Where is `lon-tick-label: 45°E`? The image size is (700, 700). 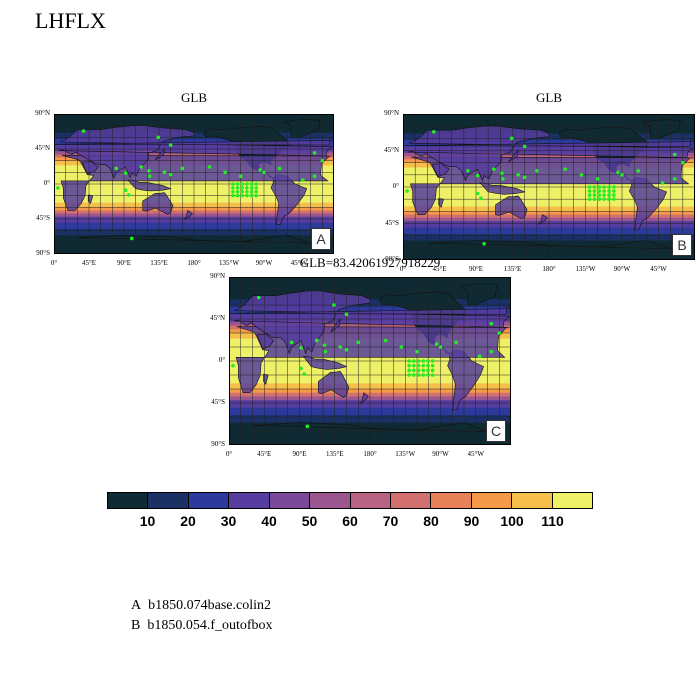 lon-tick-label: 45°E is located at coordinates (439, 269).